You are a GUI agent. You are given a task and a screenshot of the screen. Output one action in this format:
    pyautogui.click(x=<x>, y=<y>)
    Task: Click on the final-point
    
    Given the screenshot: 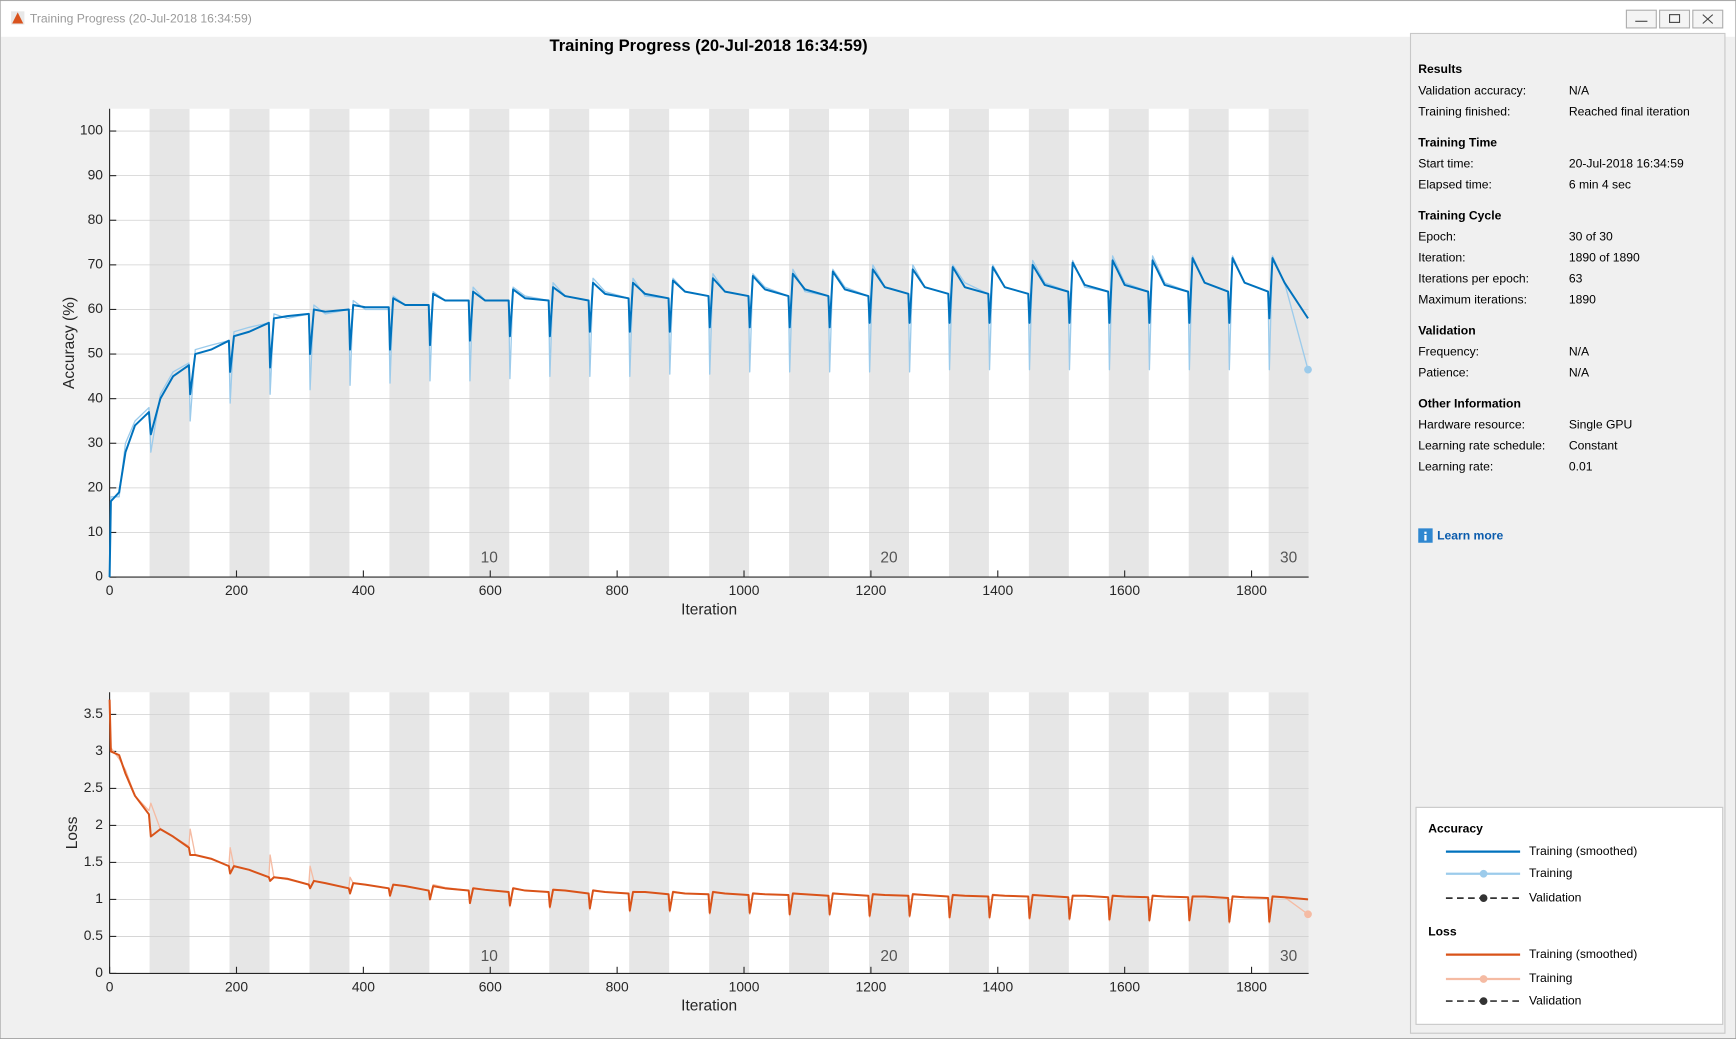 What is the action you would take?
    pyautogui.click(x=1308, y=914)
    